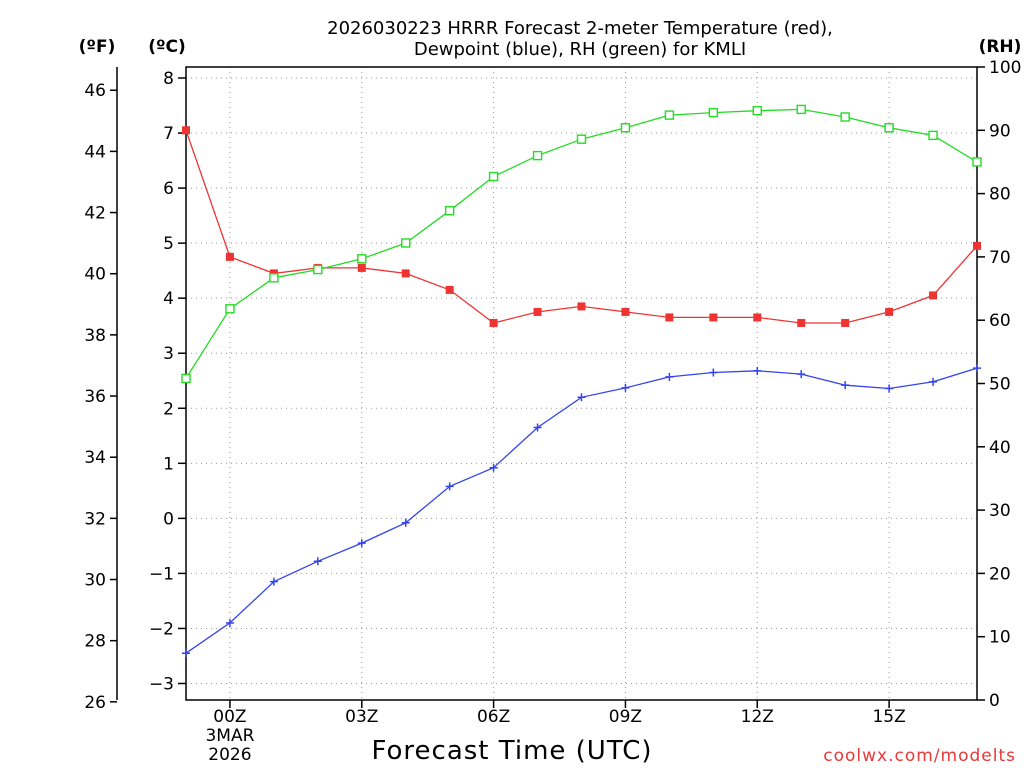 The width and height of the screenshot is (1024, 768). I want to click on fahrenheit-tick-label: 34, so click(95, 458).